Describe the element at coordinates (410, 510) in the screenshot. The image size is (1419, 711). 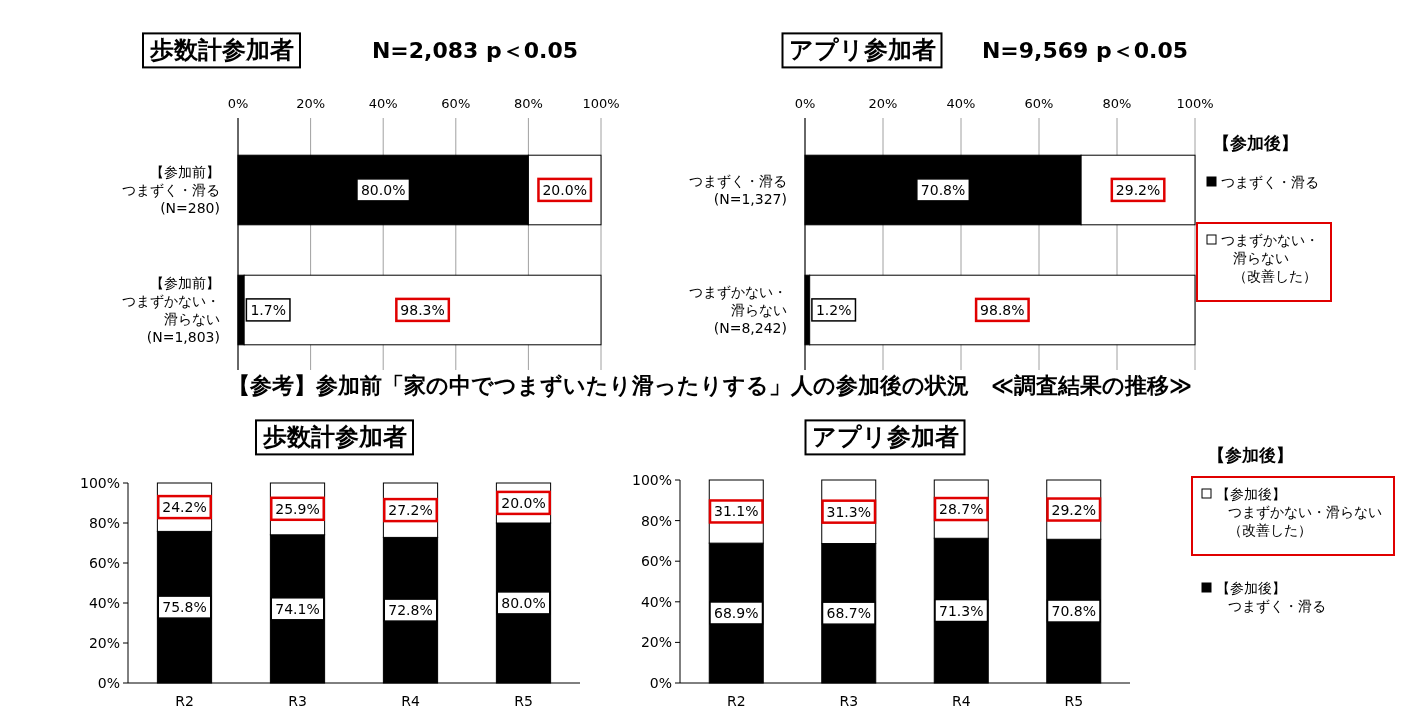
I see `data-label: 27.2%` at that location.